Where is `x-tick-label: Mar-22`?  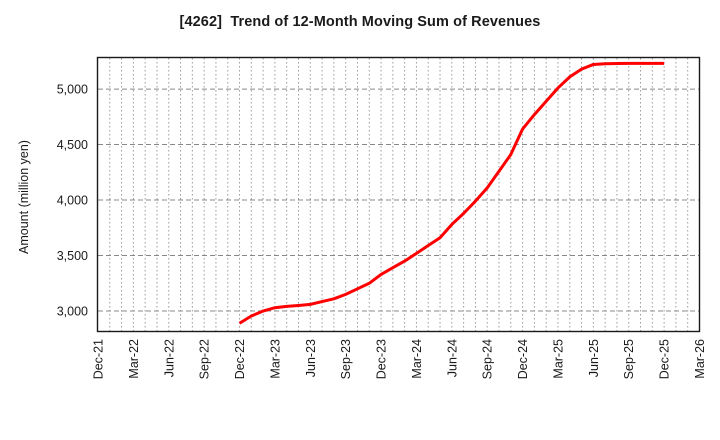 x-tick-label: Mar-22 is located at coordinates (134, 359).